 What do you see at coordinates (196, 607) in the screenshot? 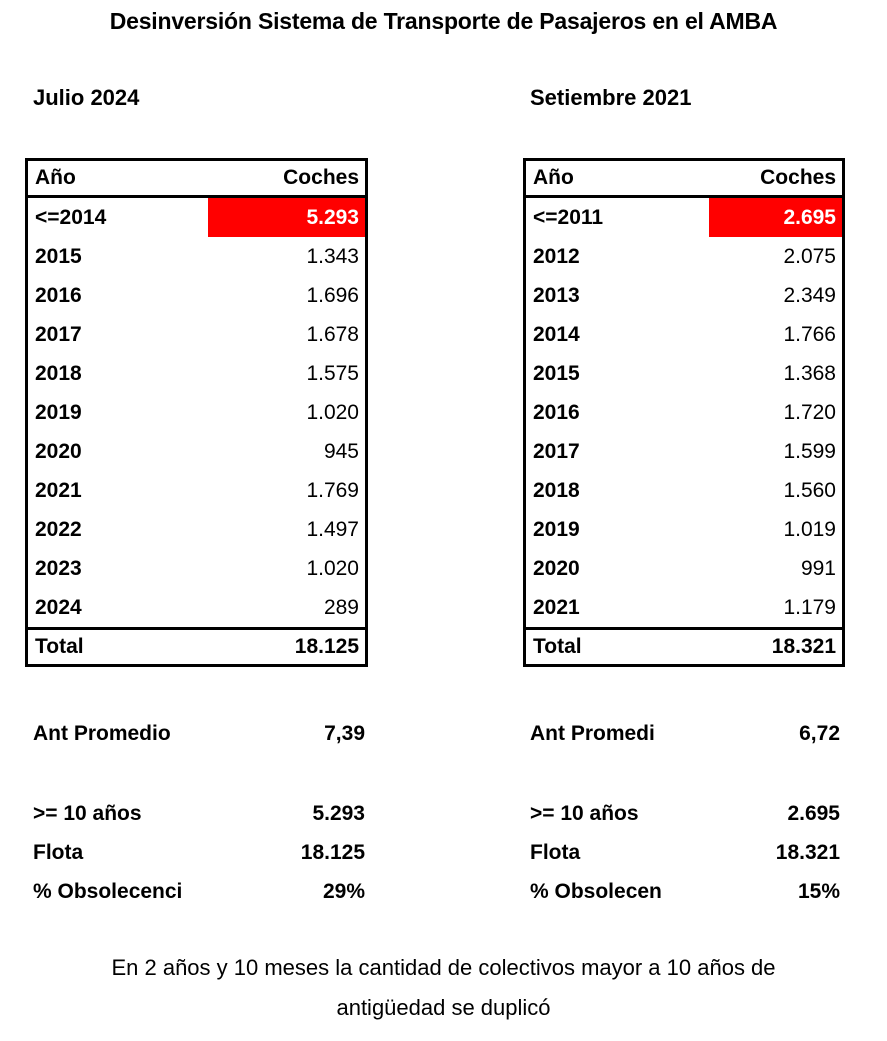
I see `table-row: 2024 289` at bounding box center [196, 607].